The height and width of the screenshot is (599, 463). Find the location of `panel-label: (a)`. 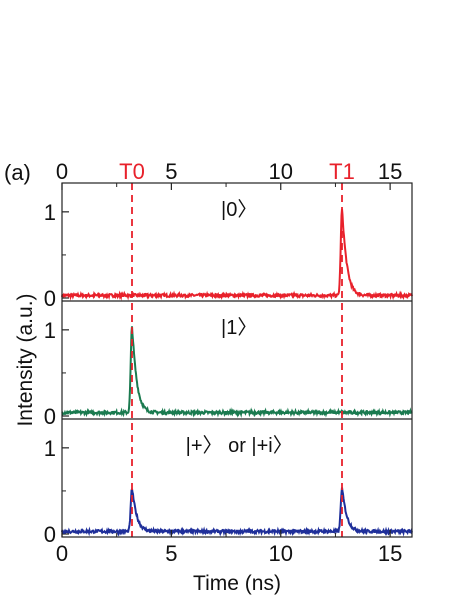

panel-label: (a) is located at coordinates (17, 172).